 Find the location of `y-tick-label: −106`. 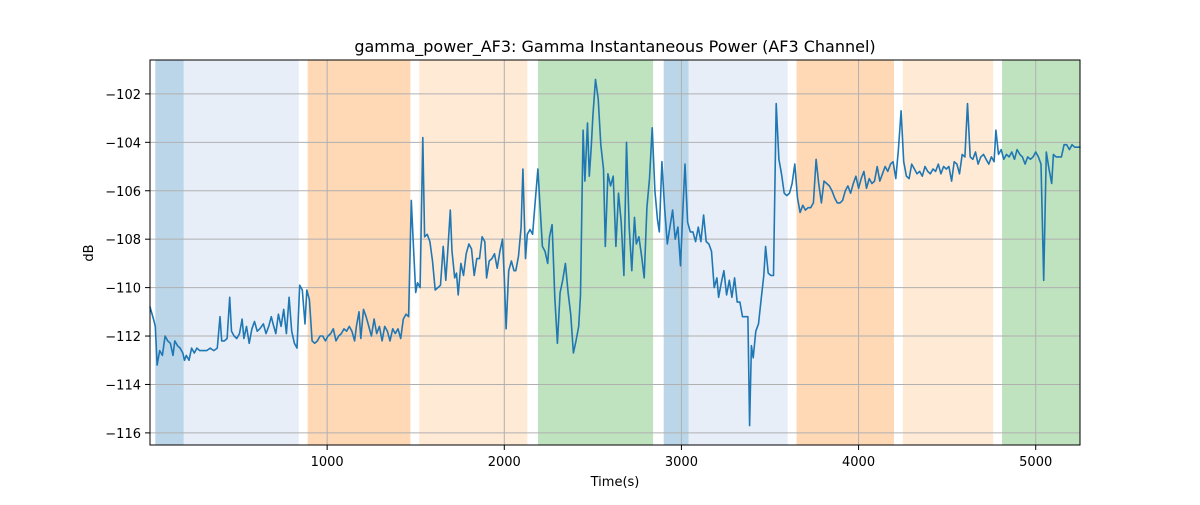

y-tick-label: −106 is located at coordinates (123, 192).